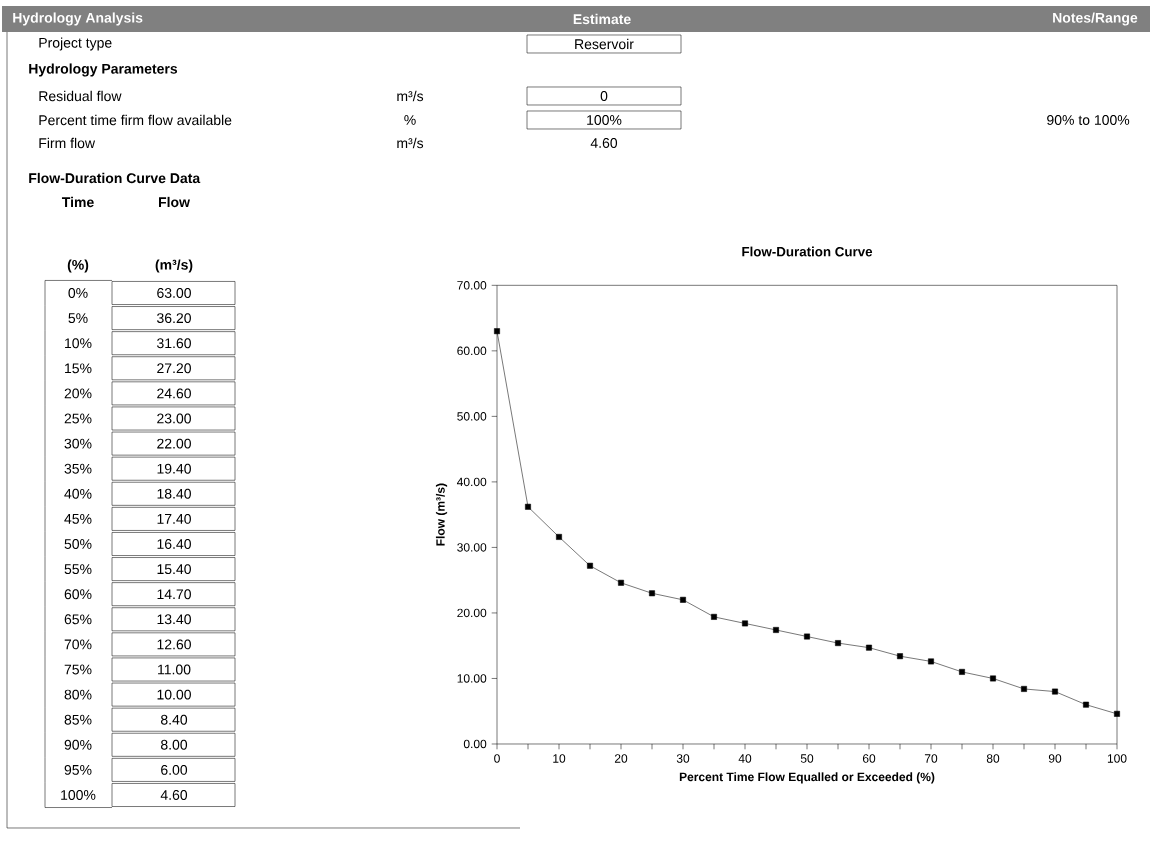 This screenshot has height=842, width=1156. What do you see at coordinates (472, 416) in the screenshot?
I see `y-tick-label: 50.00` at bounding box center [472, 416].